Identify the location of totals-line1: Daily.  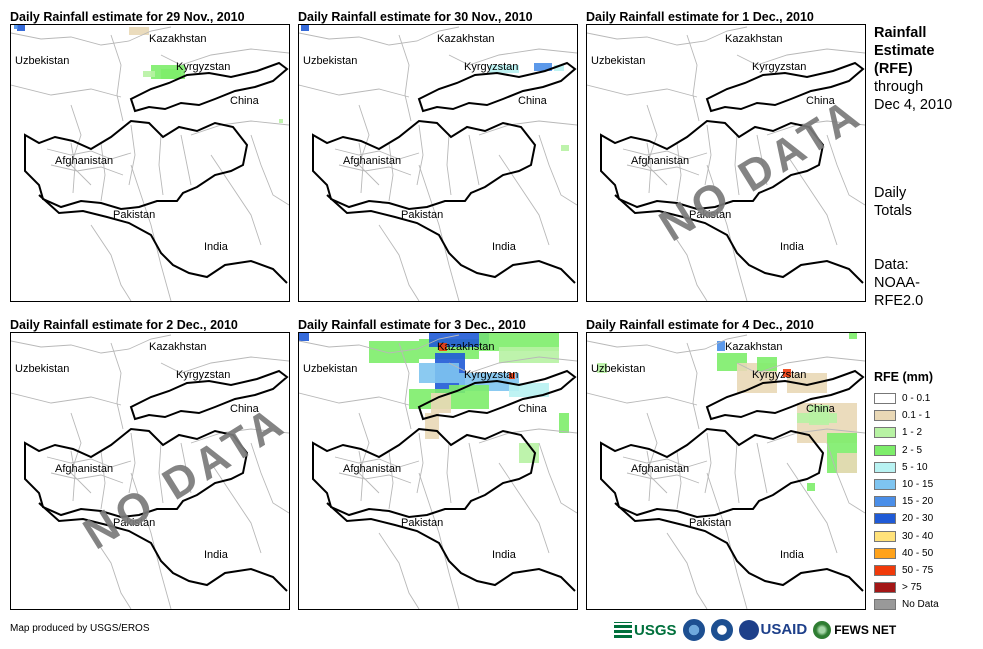
(890, 193).